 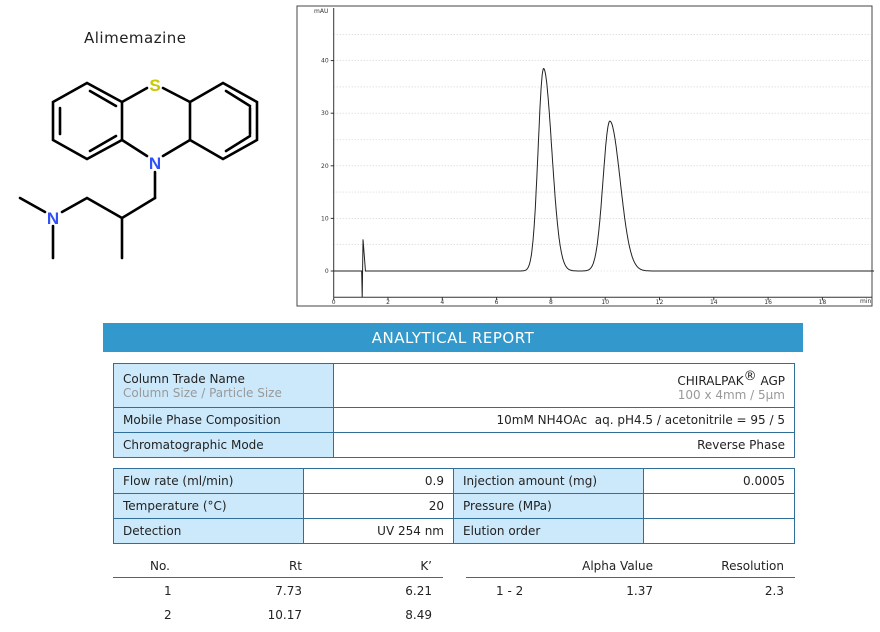 I want to click on y-axis-unit: mAU, so click(x=321, y=11).